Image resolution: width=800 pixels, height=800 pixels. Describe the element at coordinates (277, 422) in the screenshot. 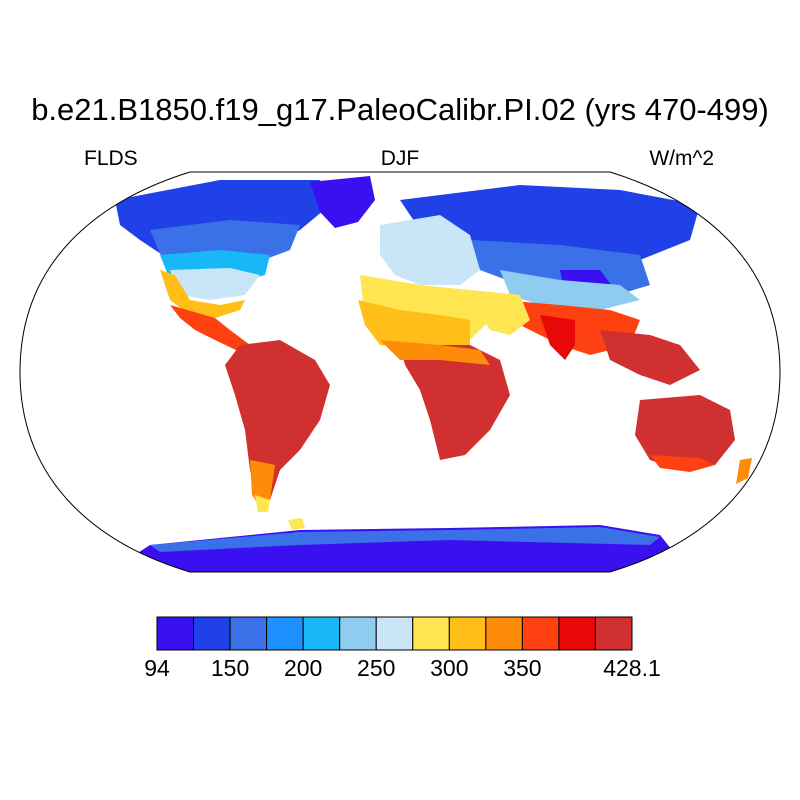

I see `south-america-region` at that location.